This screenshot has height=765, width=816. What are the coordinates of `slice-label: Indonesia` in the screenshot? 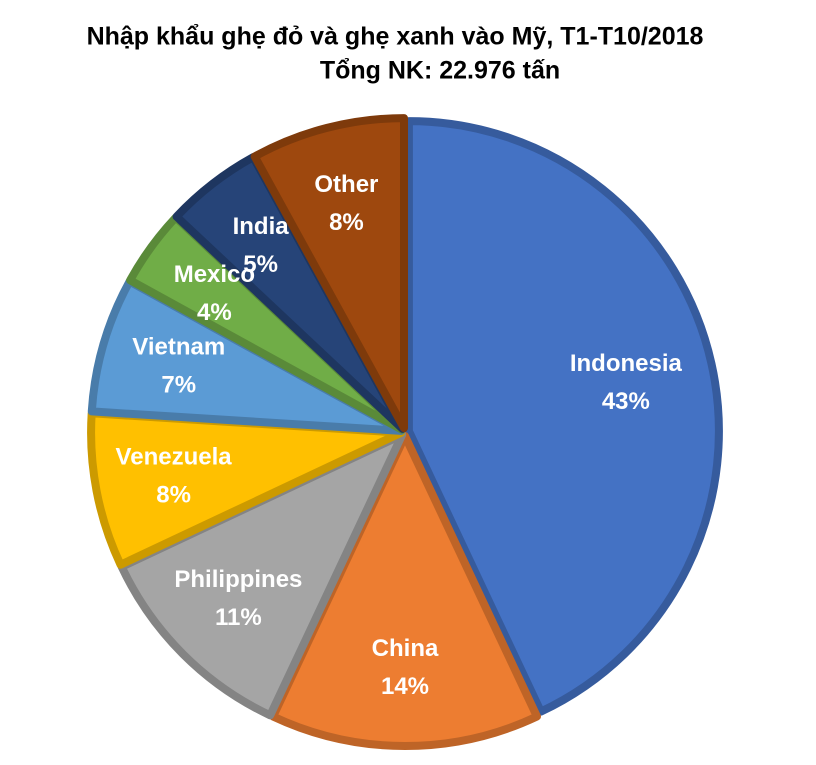 It's located at (626, 363).